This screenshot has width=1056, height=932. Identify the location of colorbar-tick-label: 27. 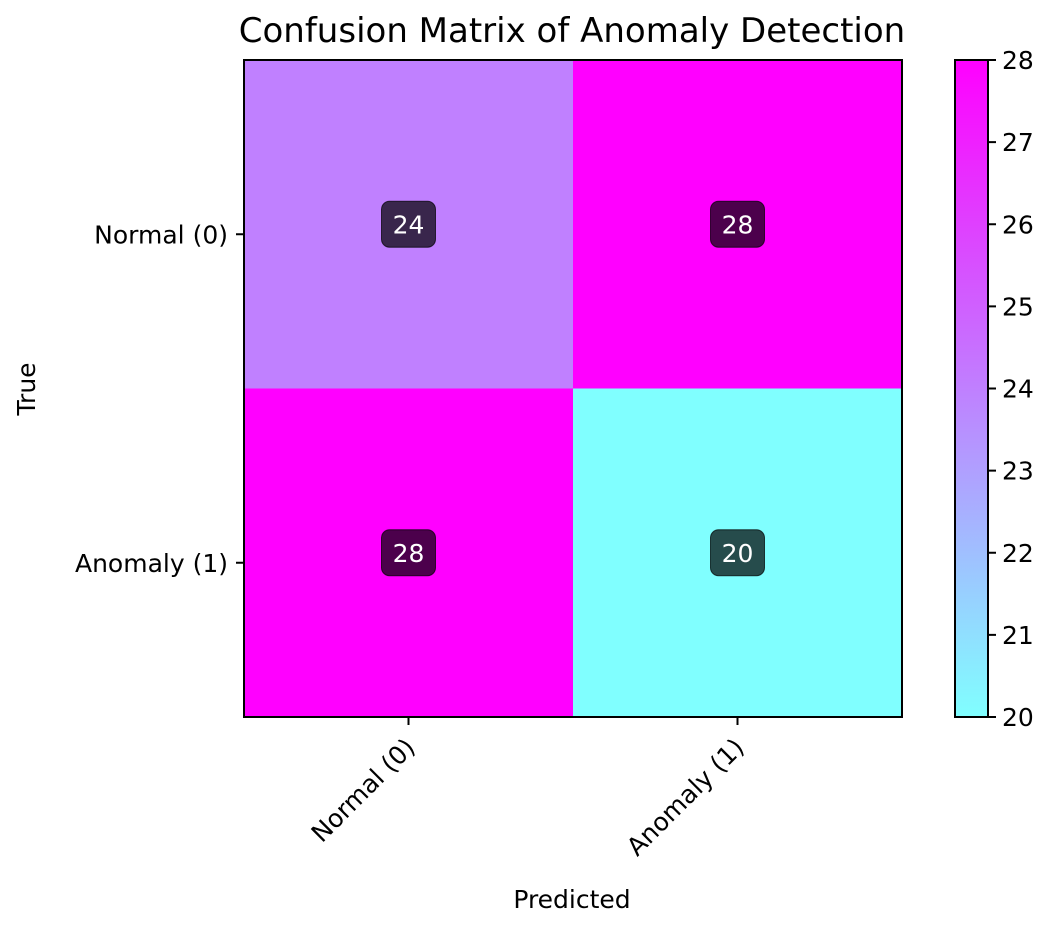
(1018, 142).